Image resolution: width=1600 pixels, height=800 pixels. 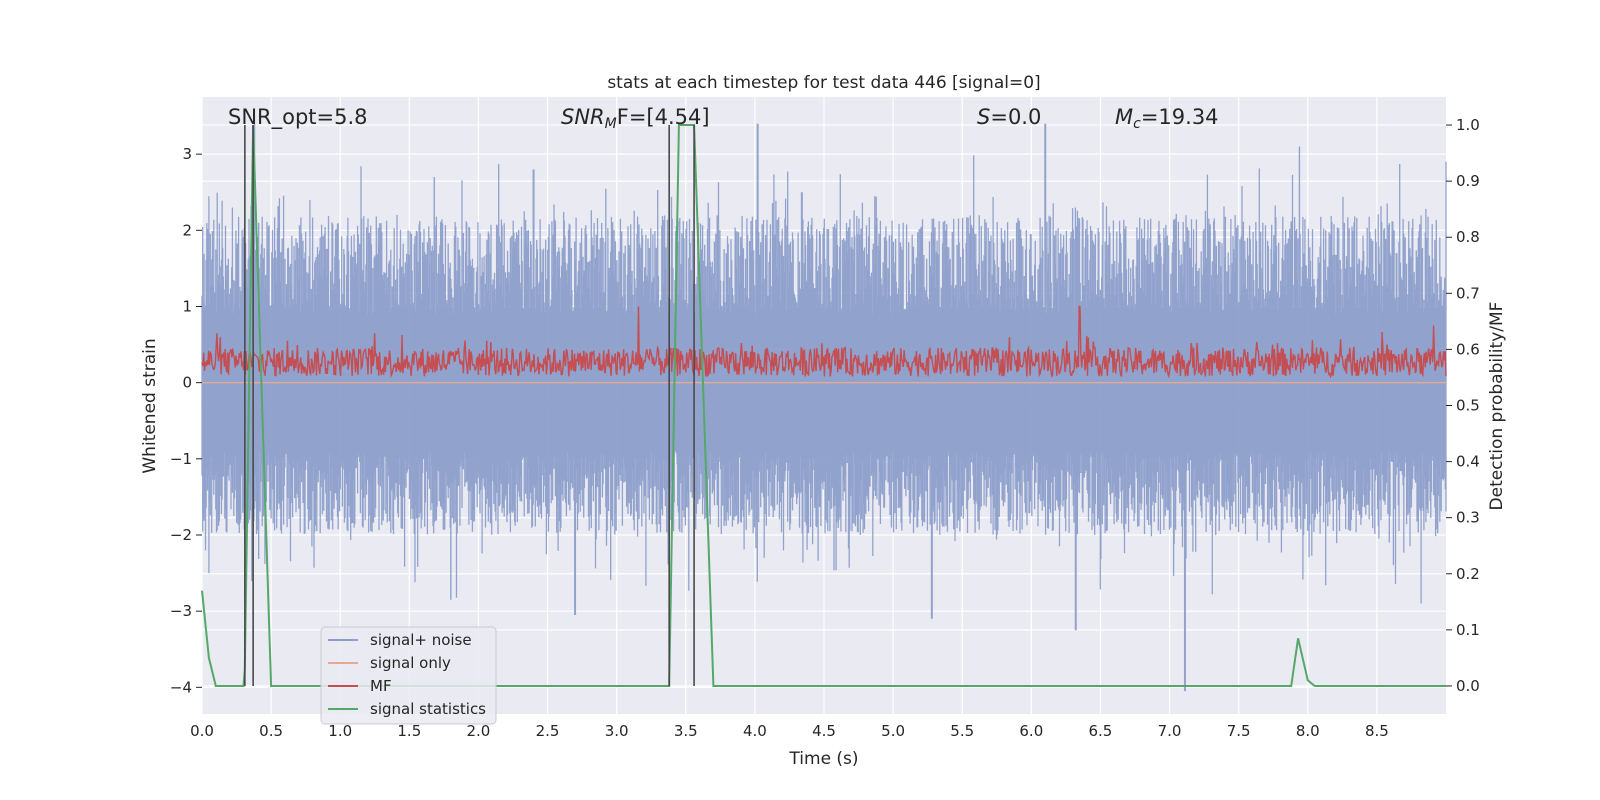 What do you see at coordinates (617, 731) in the screenshot?
I see `x-tick-label: 3.0` at bounding box center [617, 731].